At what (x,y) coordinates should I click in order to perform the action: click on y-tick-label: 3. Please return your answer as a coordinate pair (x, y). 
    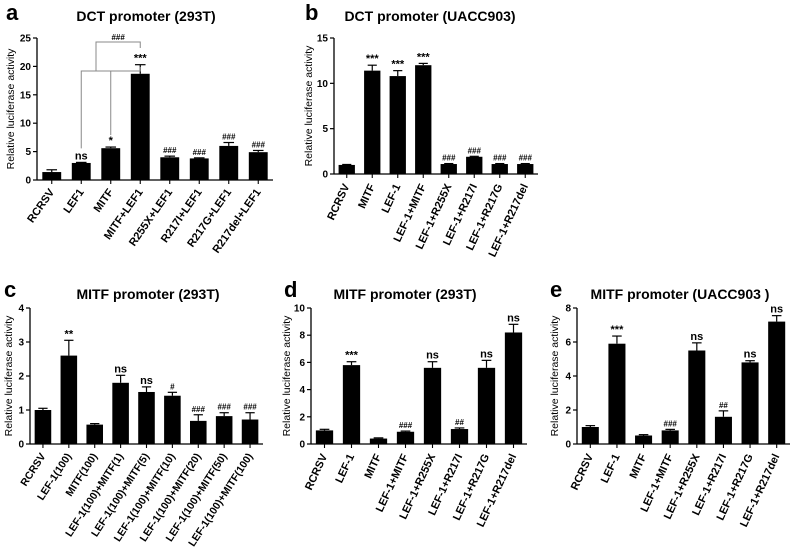
    Looking at the image, I should click on (21, 343).